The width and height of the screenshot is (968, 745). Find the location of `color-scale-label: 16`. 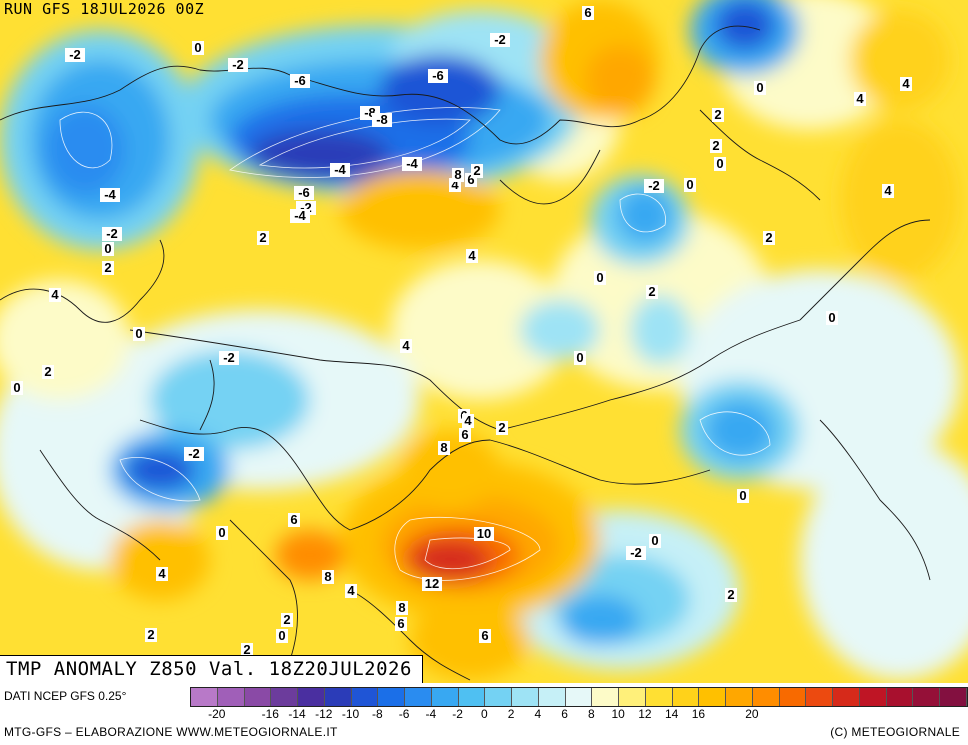

color-scale-label: 16 is located at coordinates (698, 714).